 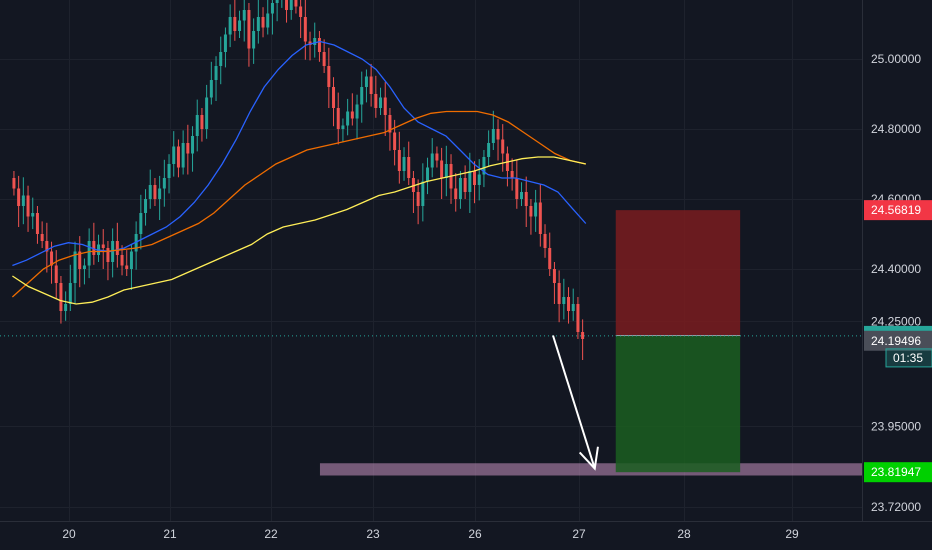 I want to click on arrow-head, so click(x=588, y=458).